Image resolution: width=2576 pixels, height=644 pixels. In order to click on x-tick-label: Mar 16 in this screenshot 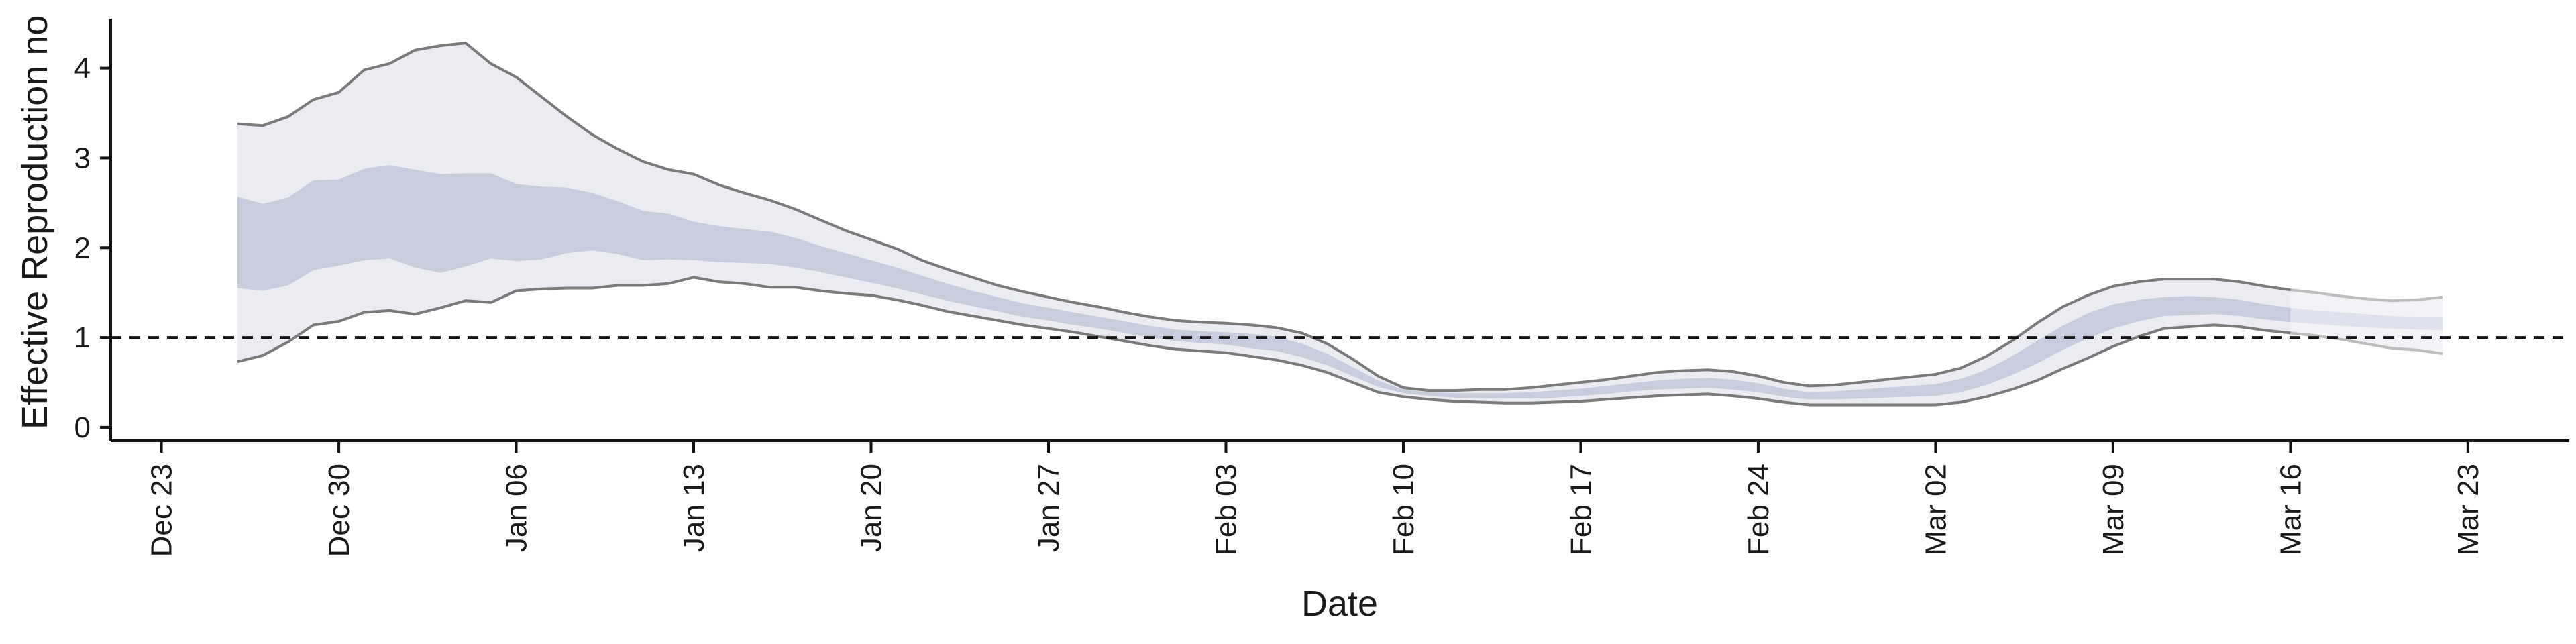, I will do `click(2290, 509)`.